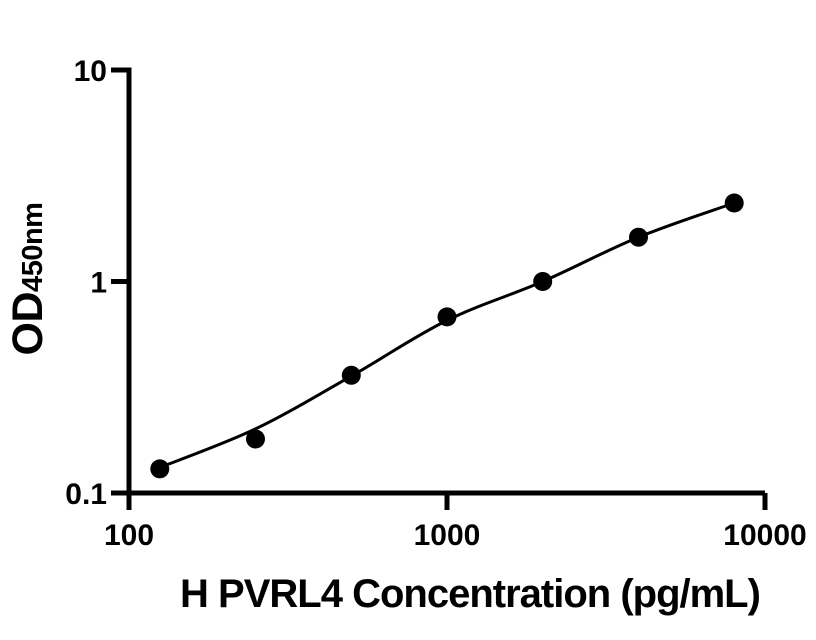 This screenshot has height=640, width=816. Describe the element at coordinates (129, 535) in the screenshot. I see `x-tick-label: 100` at that location.